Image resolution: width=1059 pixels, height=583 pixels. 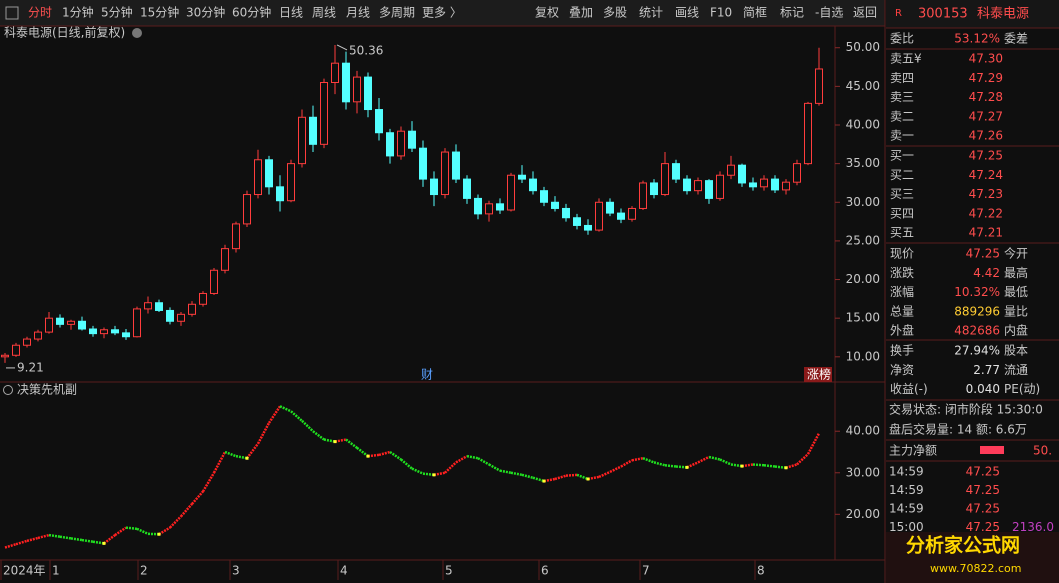 I want to click on toolbar-button: 返回, so click(x=865, y=13).